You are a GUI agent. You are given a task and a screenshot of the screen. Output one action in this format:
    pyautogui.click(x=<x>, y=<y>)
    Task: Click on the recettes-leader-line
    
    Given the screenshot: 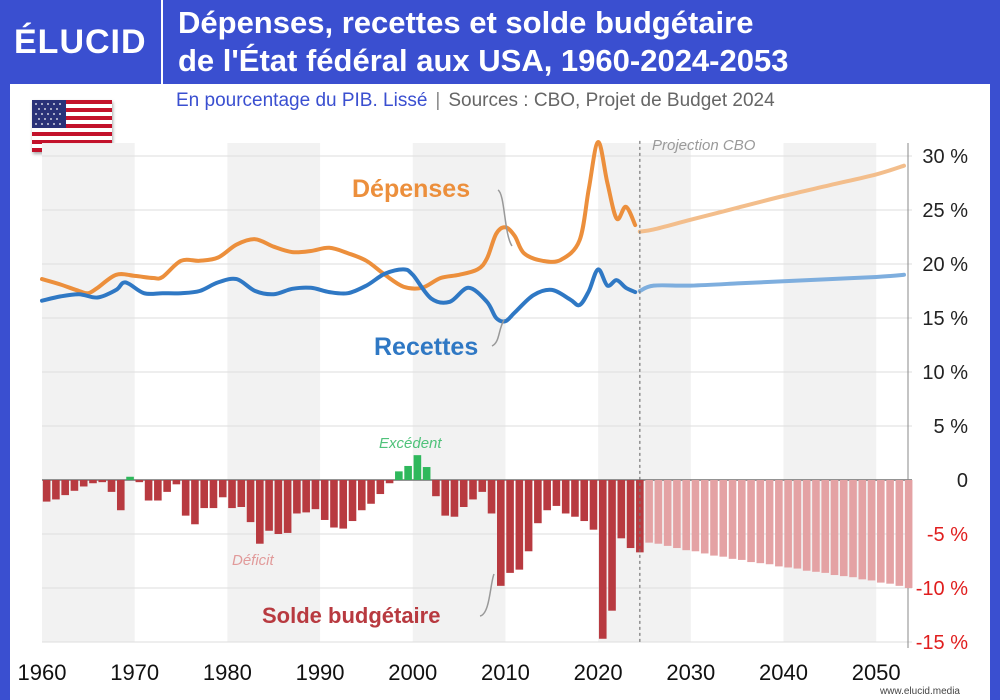 What is the action you would take?
    pyautogui.click(x=498, y=333)
    